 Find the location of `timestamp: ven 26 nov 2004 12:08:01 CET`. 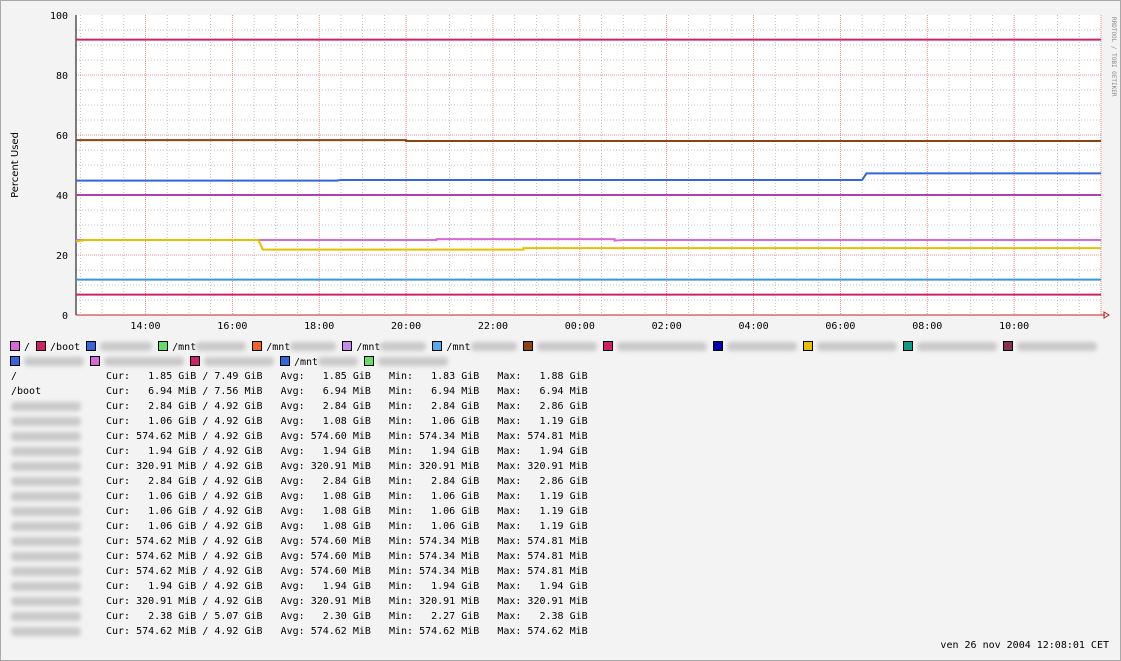

timestamp: ven 26 nov 2004 12:08:01 CET is located at coordinates (1024, 645).